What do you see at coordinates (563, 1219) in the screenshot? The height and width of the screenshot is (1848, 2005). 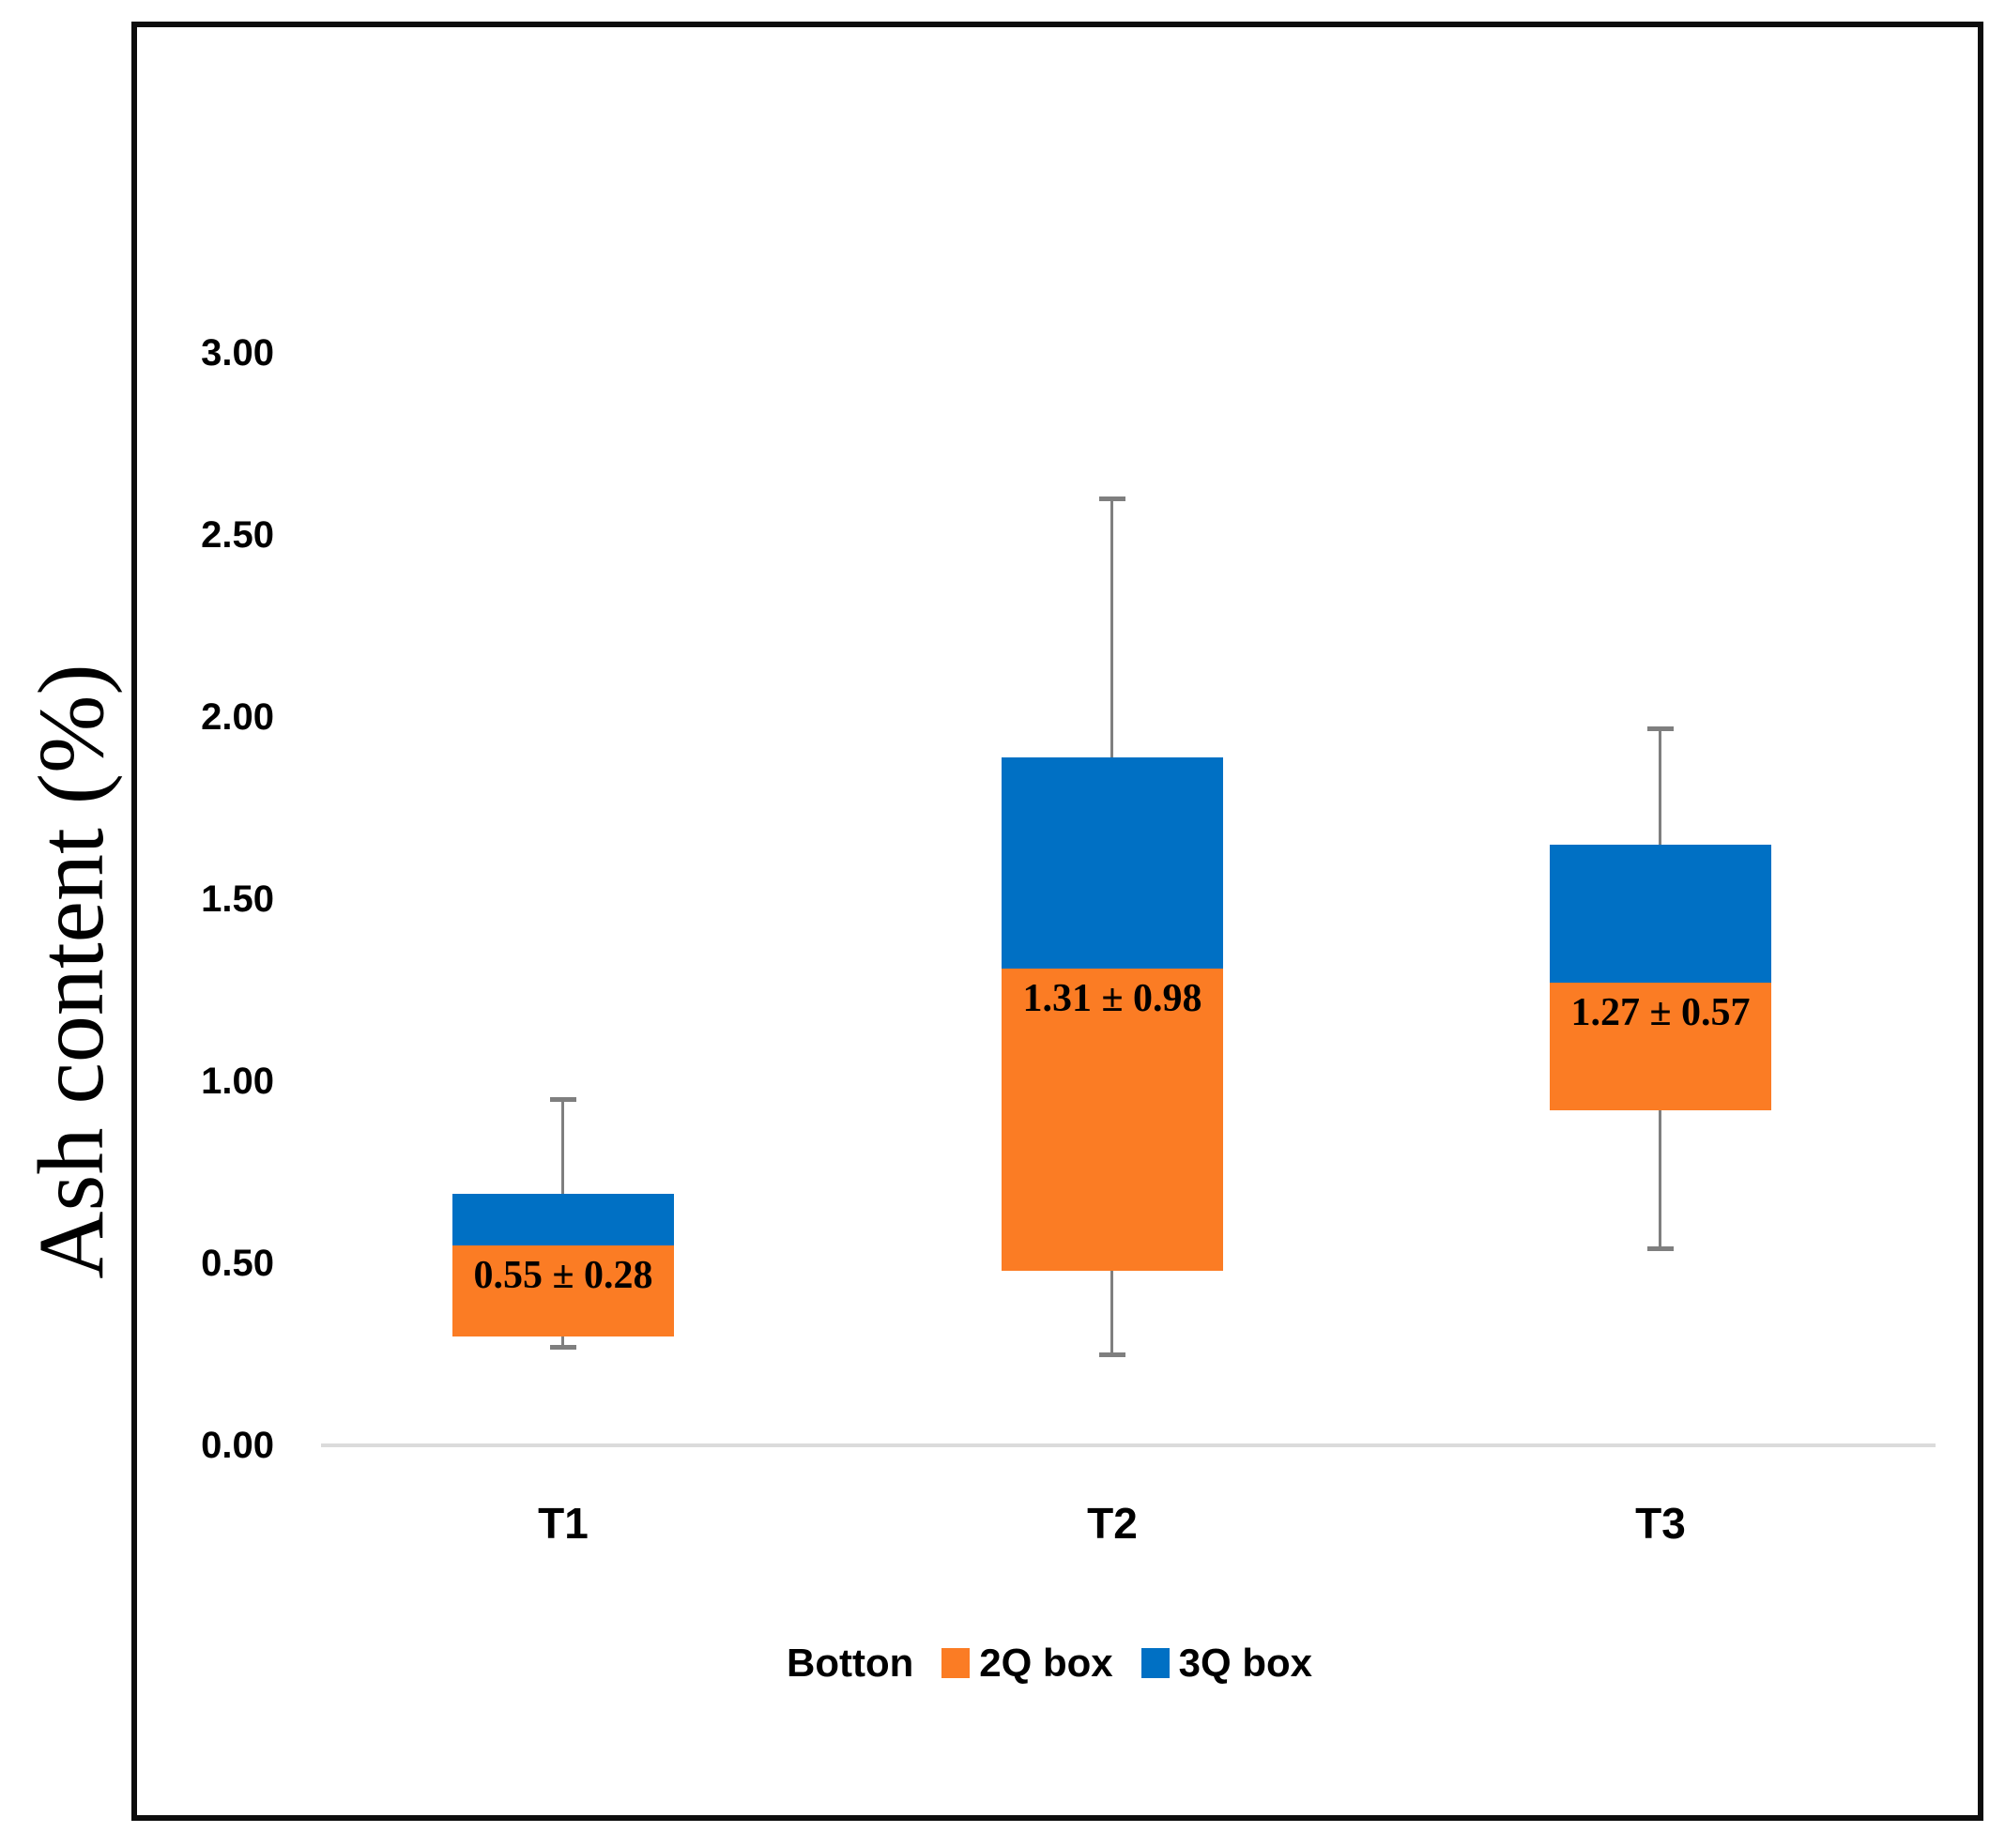 I see `3q-box-segment-T1` at bounding box center [563, 1219].